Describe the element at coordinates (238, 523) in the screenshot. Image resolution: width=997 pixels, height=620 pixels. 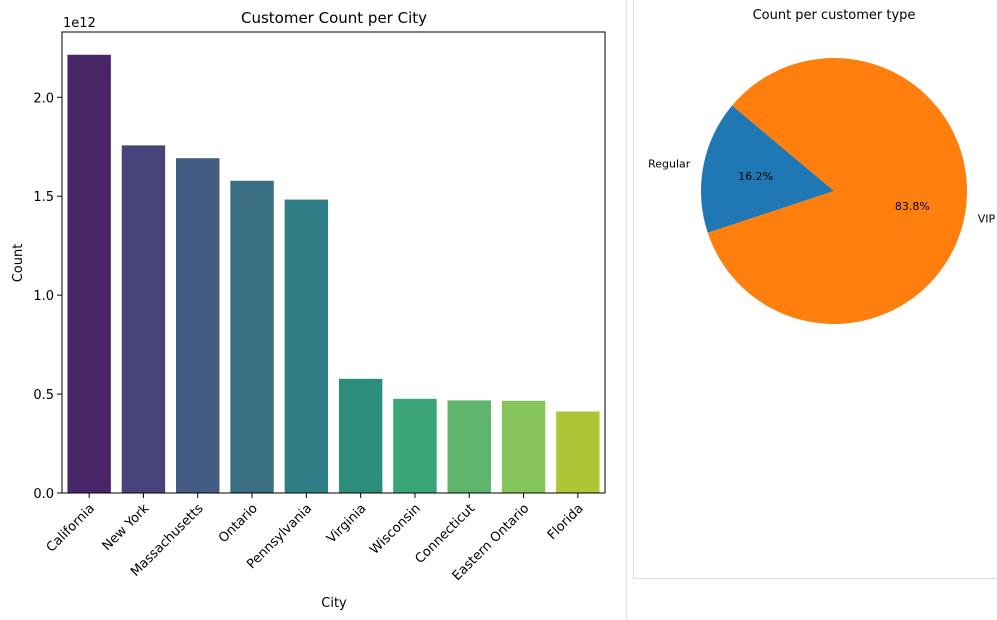
I see `x-tick-label: Ontario` at that location.